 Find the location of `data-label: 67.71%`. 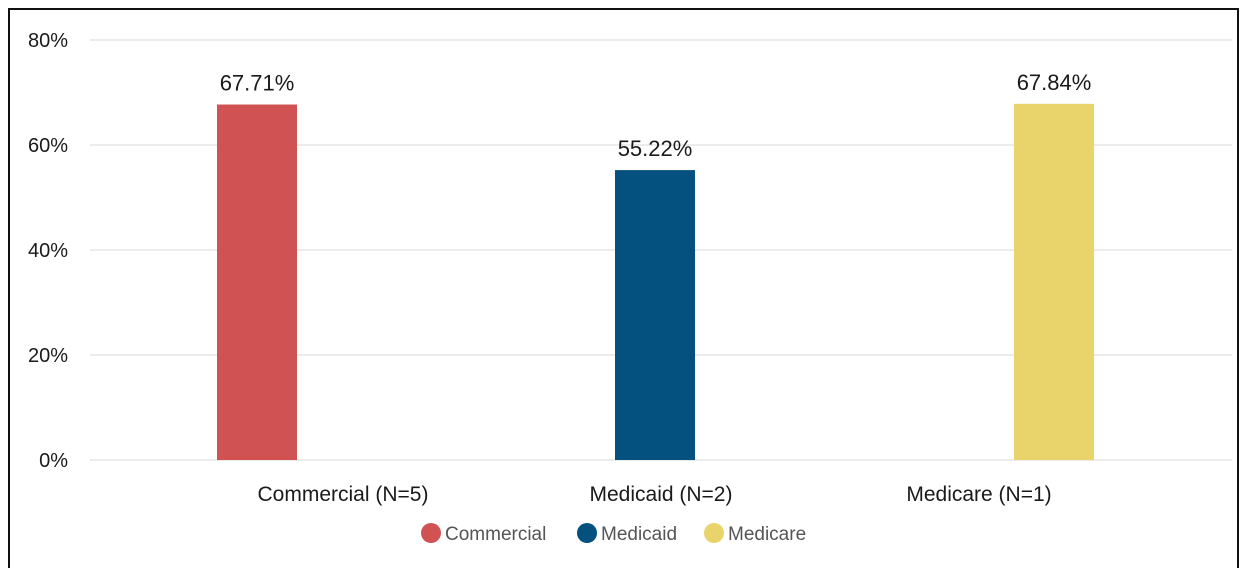

data-label: 67.71% is located at coordinates (257, 83).